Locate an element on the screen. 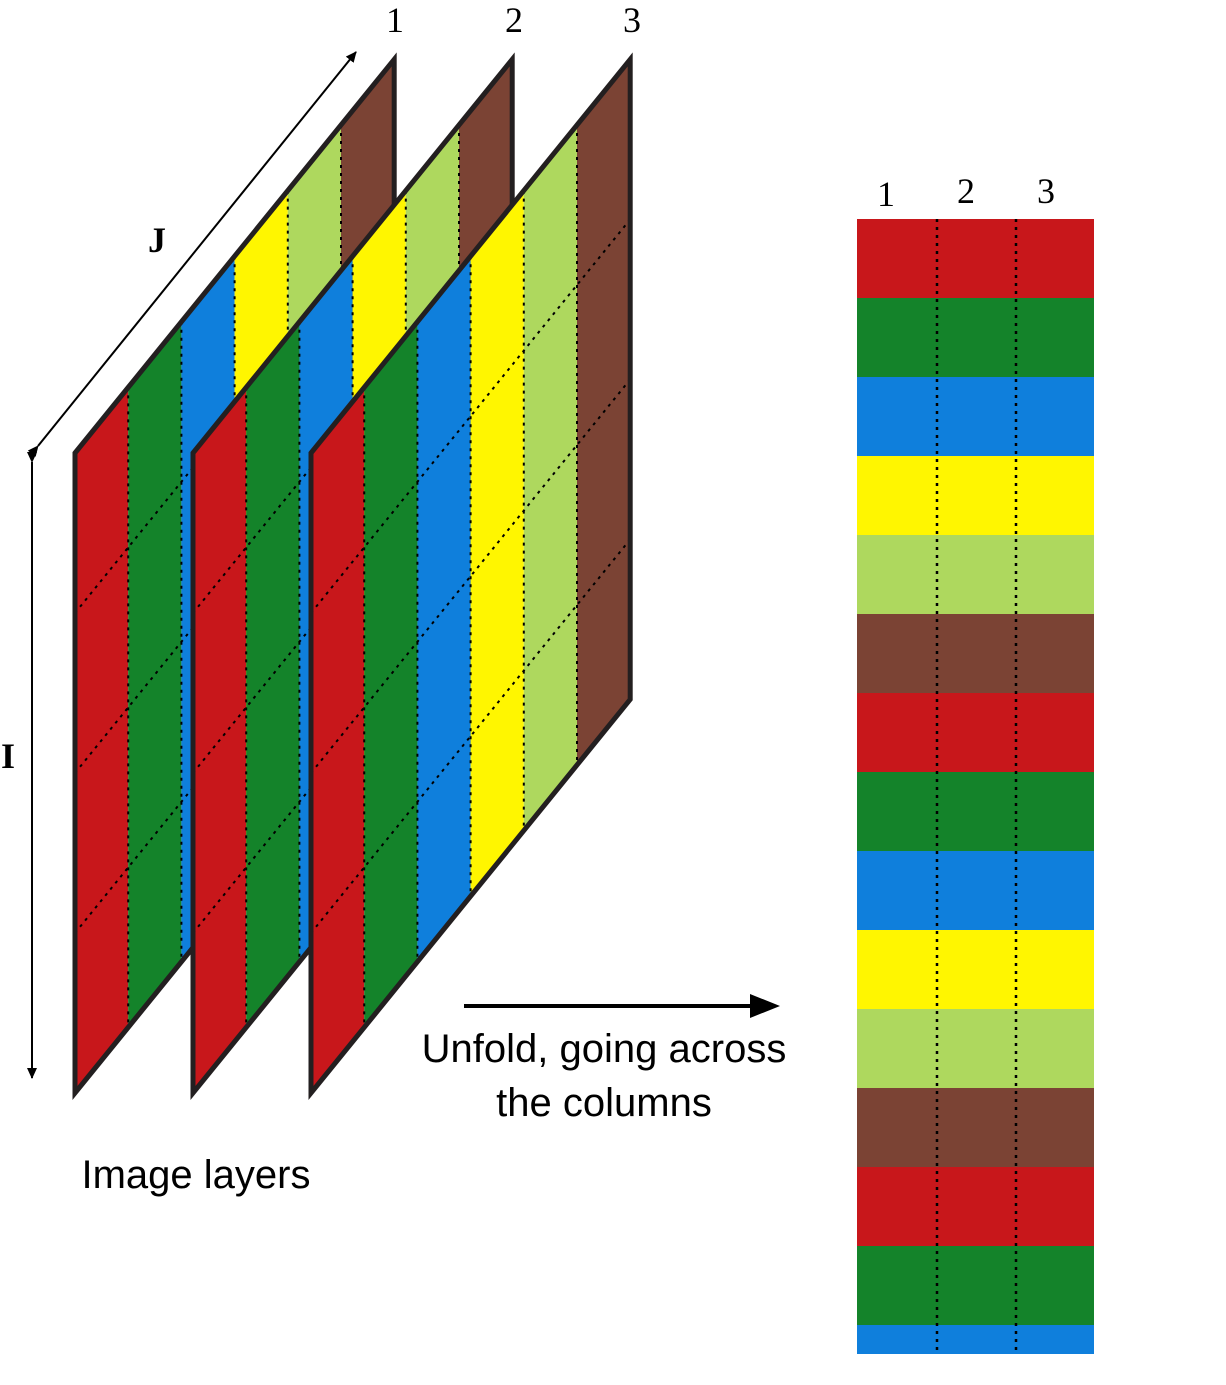  layer-3-stripe-blue is located at coordinates (444, 609).